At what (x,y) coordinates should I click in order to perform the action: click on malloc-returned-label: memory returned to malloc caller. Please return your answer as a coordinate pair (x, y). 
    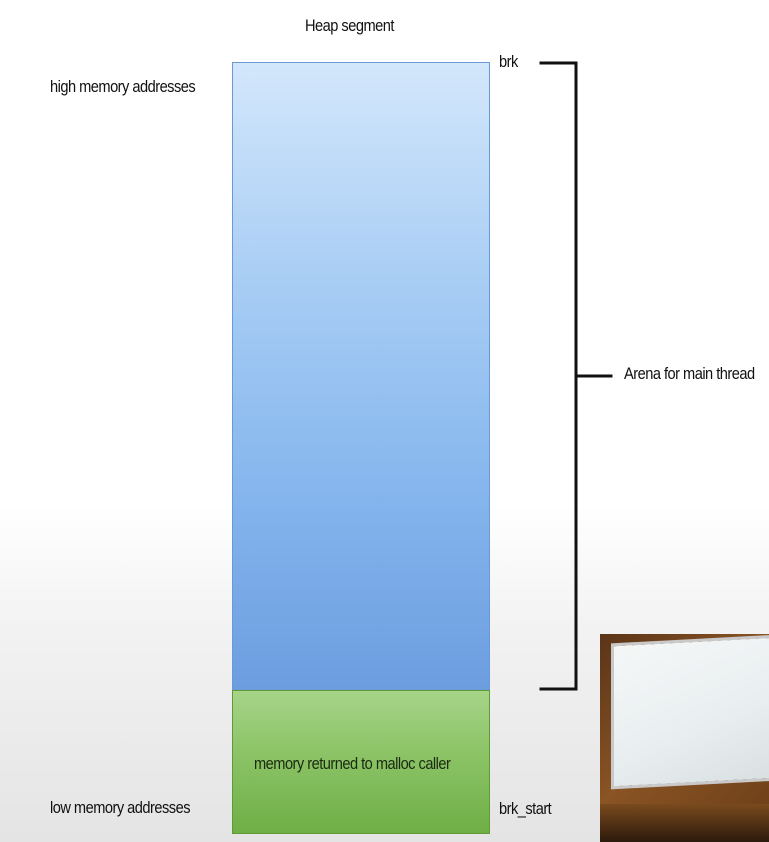
    Looking at the image, I should click on (352, 763).